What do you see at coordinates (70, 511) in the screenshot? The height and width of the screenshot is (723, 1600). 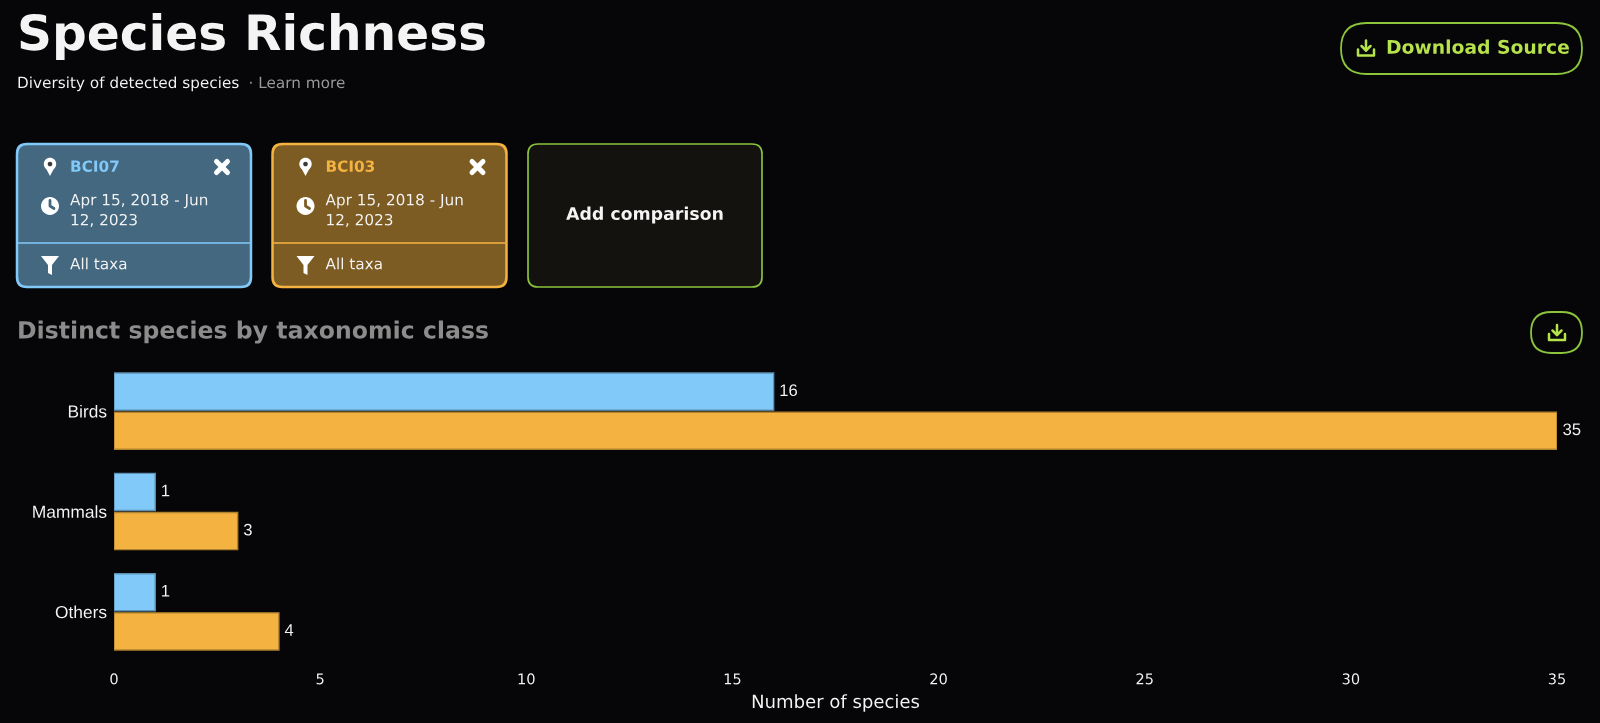 I see `y-tick-label: Mammals` at bounding box center [70, 511].